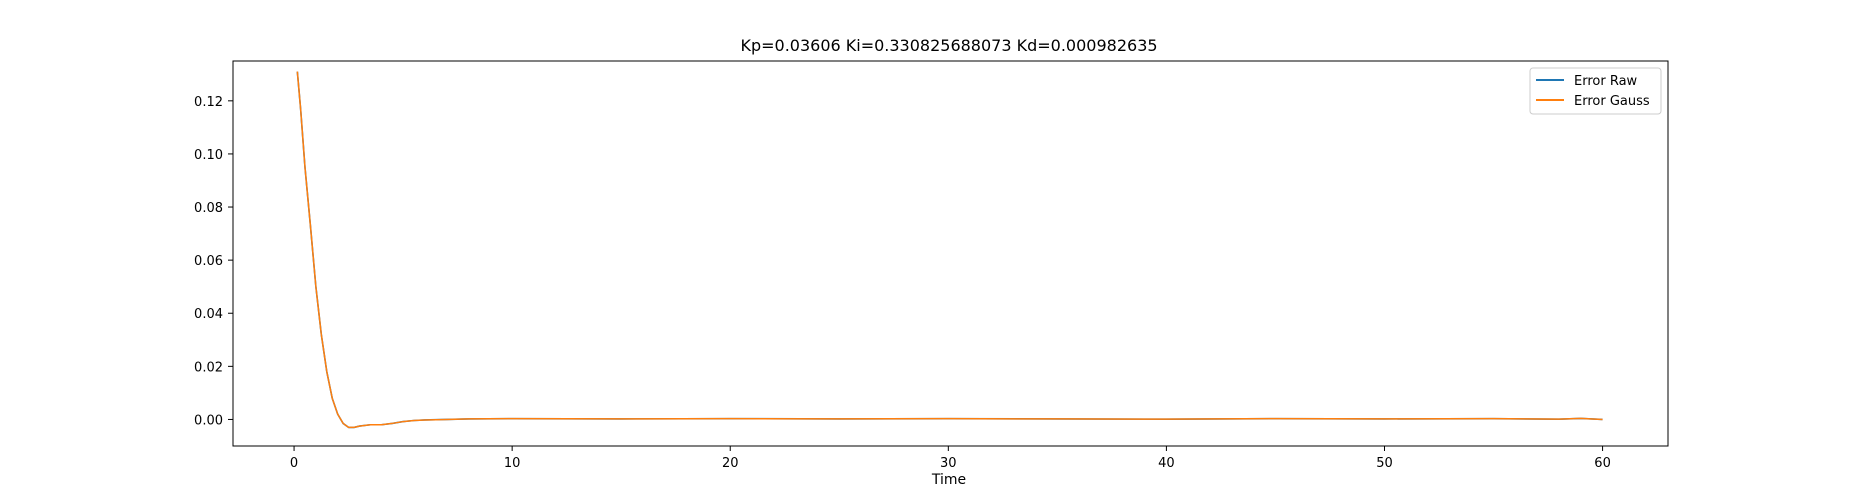 This screenshot has height=500, width=1853. What do you see at coordinates (1612, 101) in the screenshot?
I see `legend-entry: Error Gauss` at bounding box center [1612, 101].